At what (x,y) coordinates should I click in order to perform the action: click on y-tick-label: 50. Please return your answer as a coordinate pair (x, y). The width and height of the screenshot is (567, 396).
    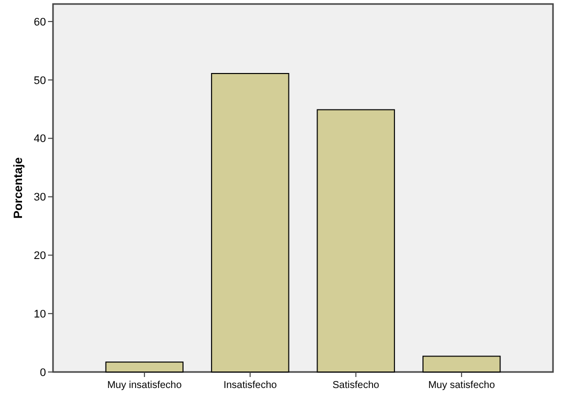
    Looking at the image, I should click on (40, 80).